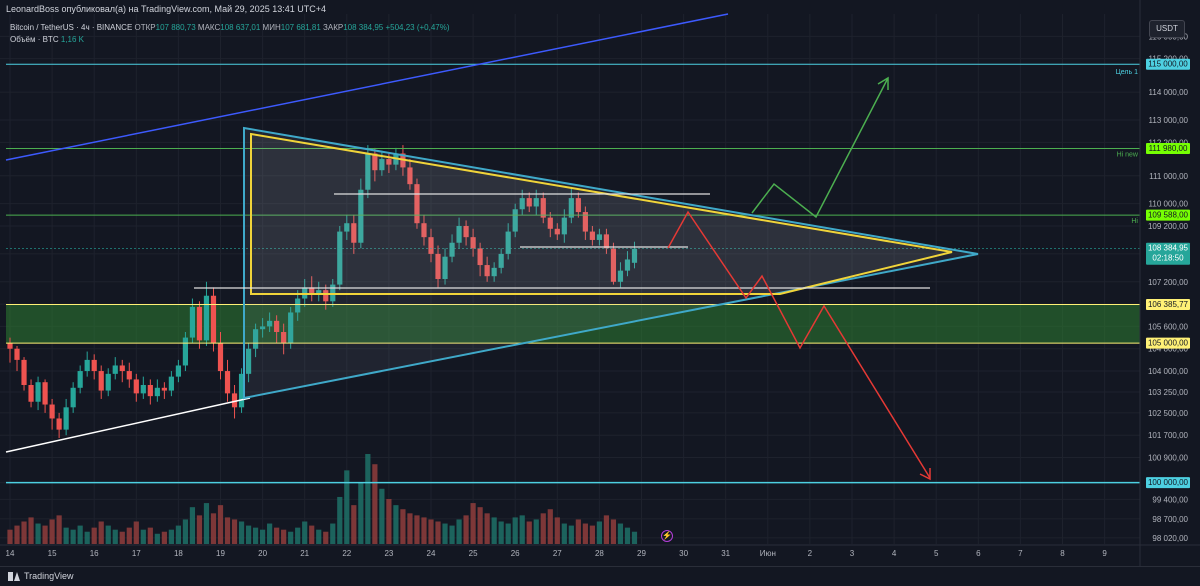  Describe the element at coordinates (178, 553) in the screenshot. I see `time-tick-label: 18` at that location.